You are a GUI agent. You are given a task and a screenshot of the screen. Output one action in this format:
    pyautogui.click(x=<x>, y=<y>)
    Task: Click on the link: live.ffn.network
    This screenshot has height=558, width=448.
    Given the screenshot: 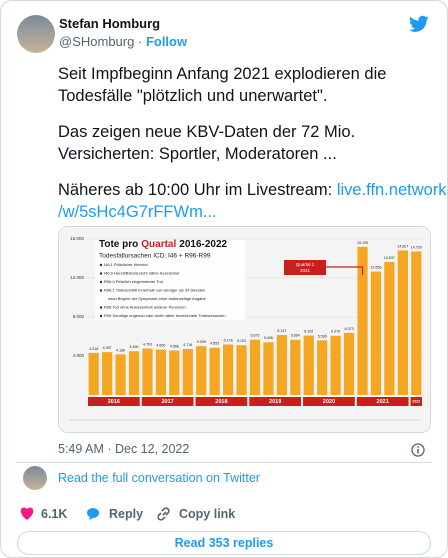 What is the action you would take?
    pyautogui.click(x=391, y=190)
    